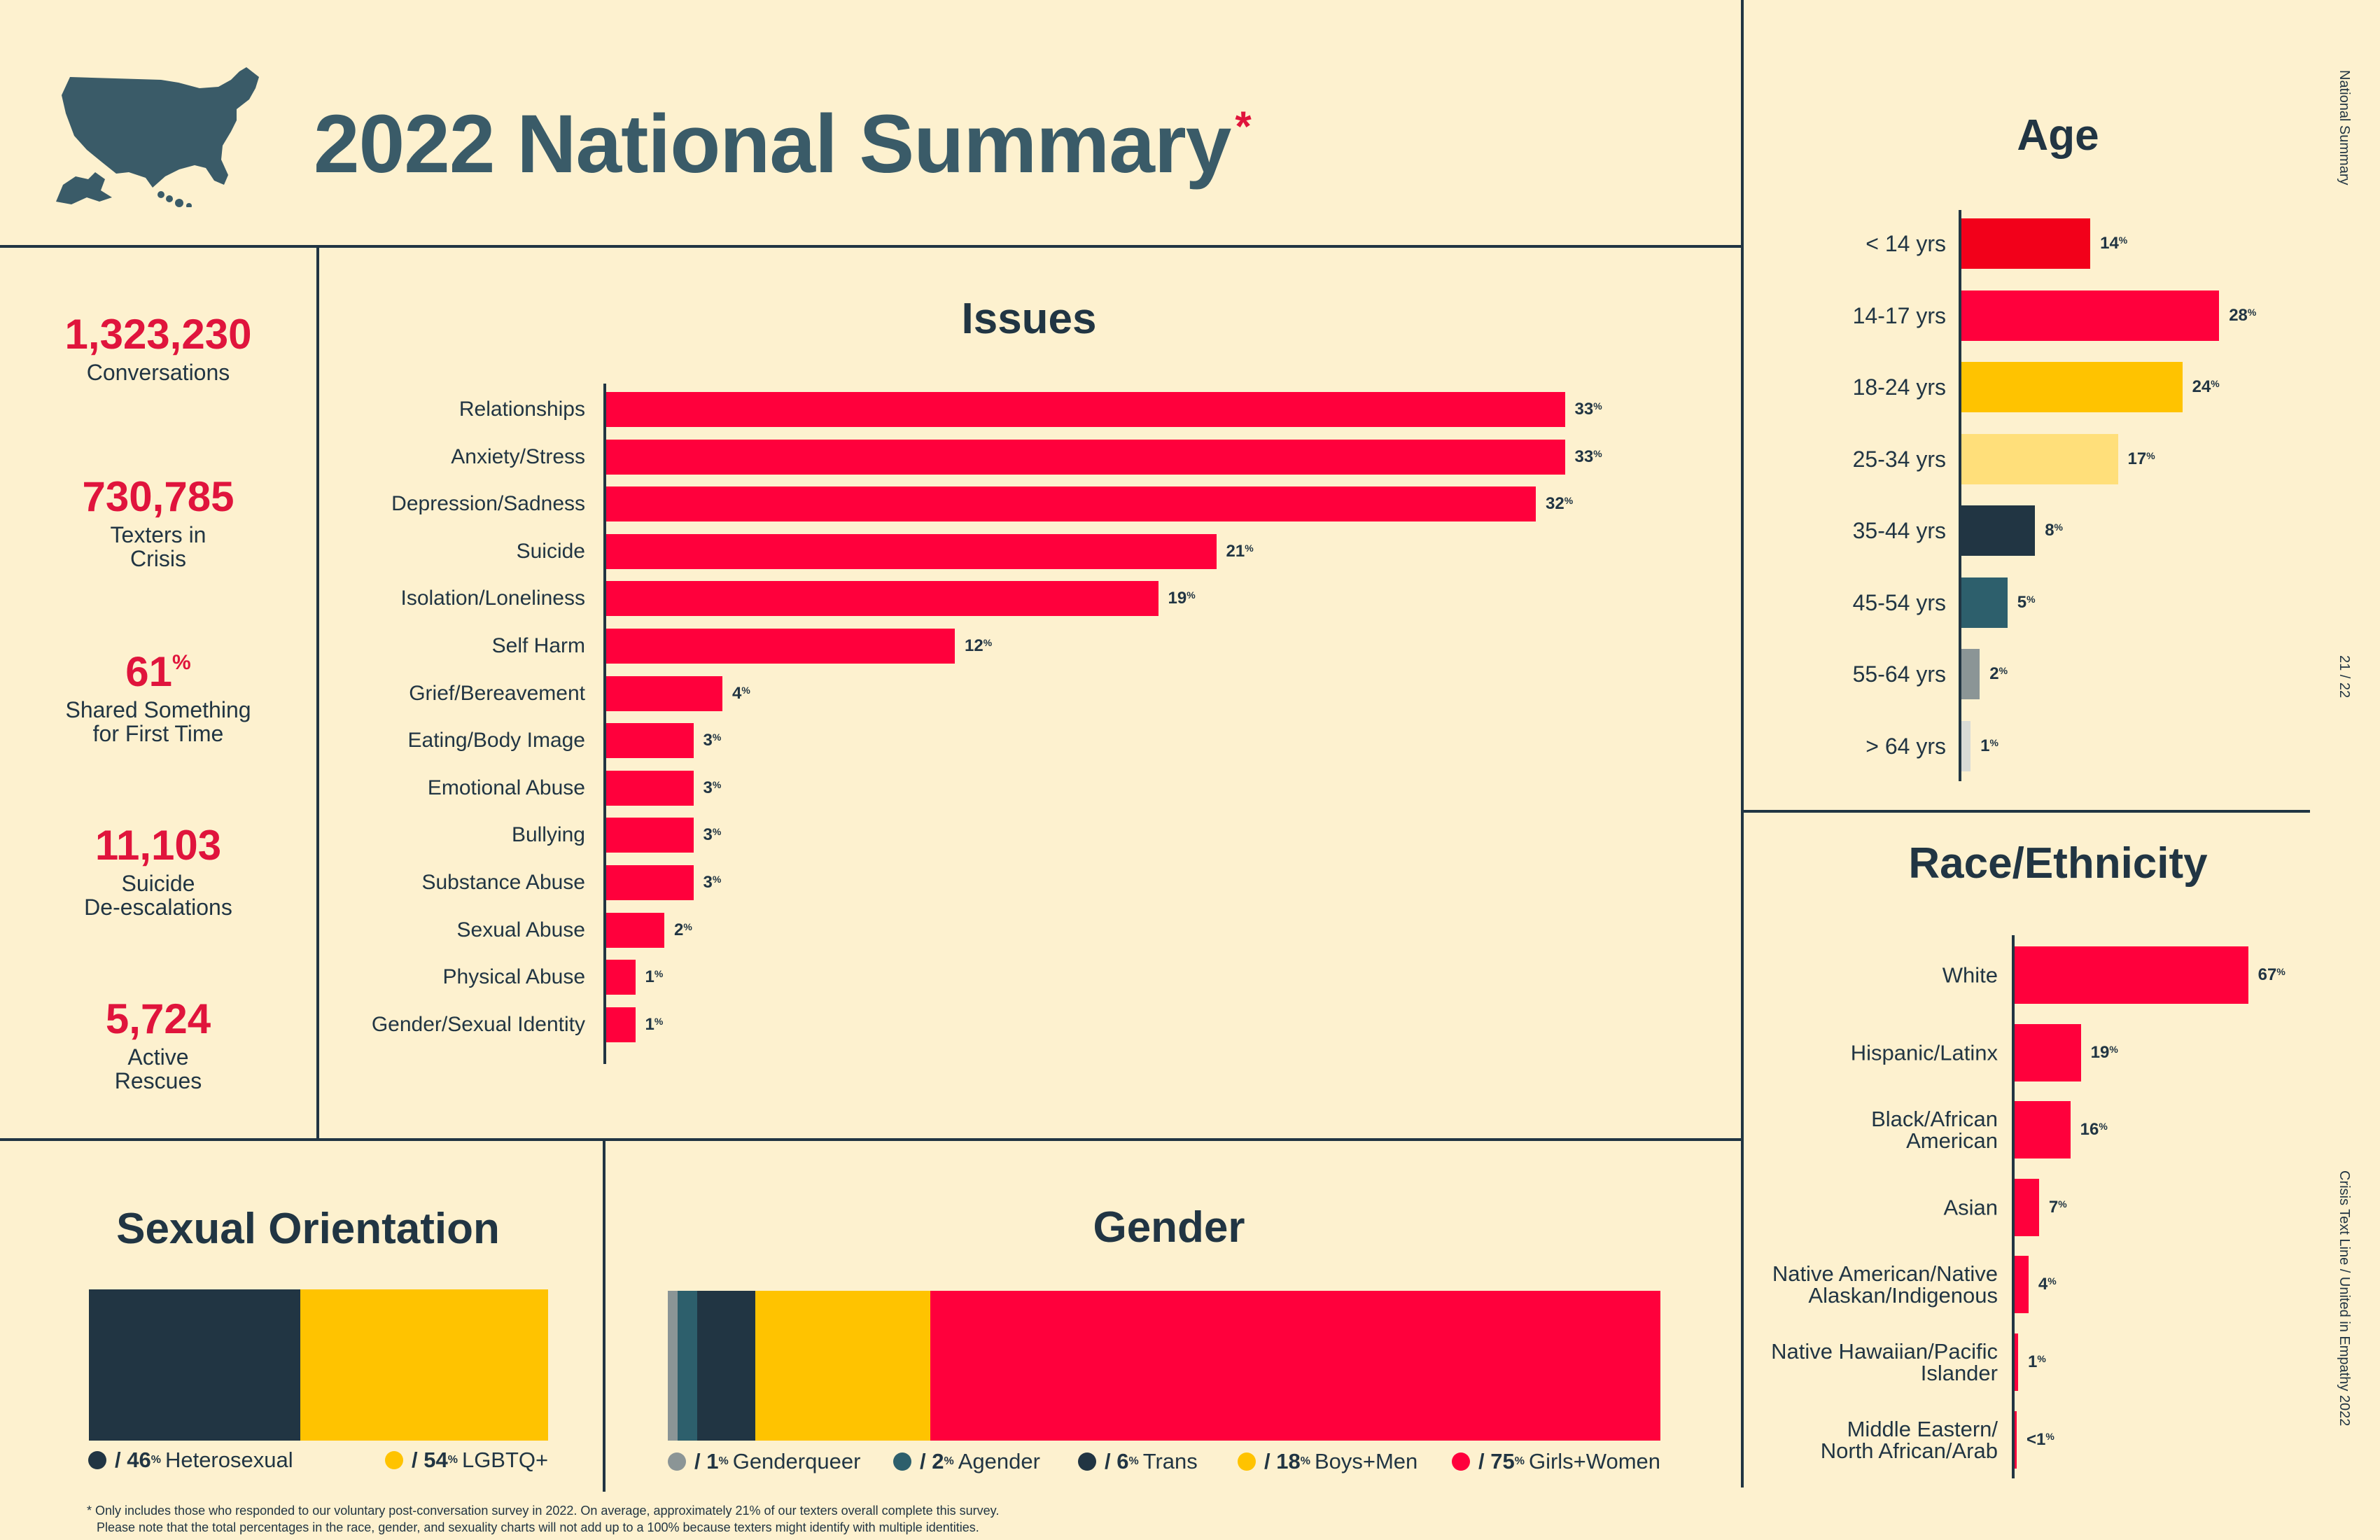 The image size is (2380, 1540). I want to click on legend-name: Genderqueer, so click(796, 1461).